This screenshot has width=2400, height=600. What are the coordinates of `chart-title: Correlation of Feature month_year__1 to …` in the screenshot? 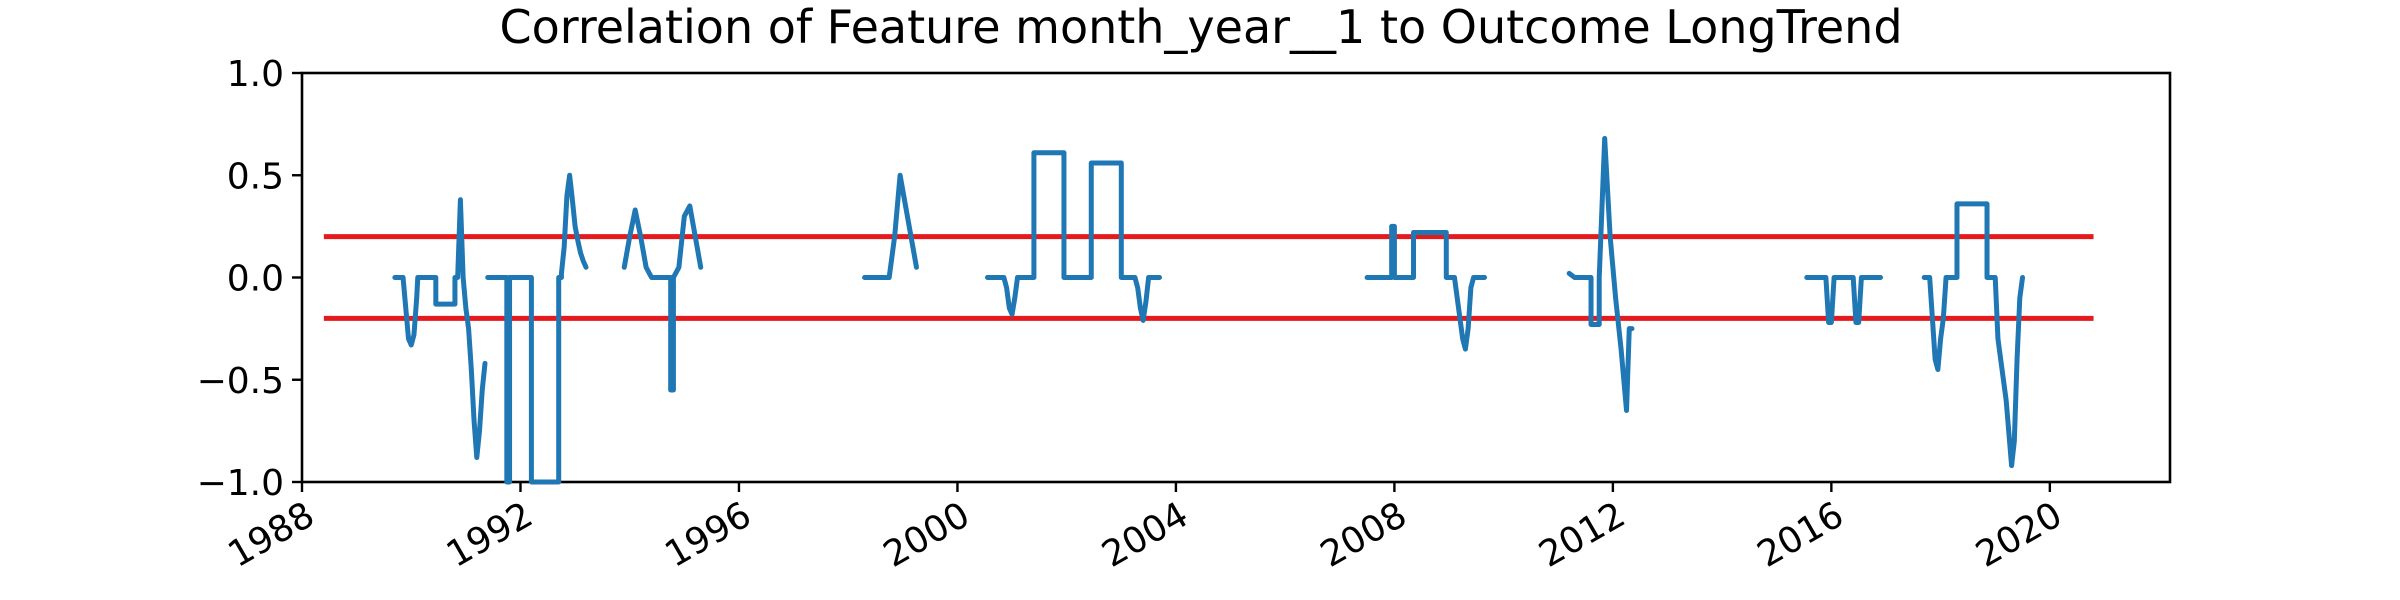 It's located at (1200, 27).